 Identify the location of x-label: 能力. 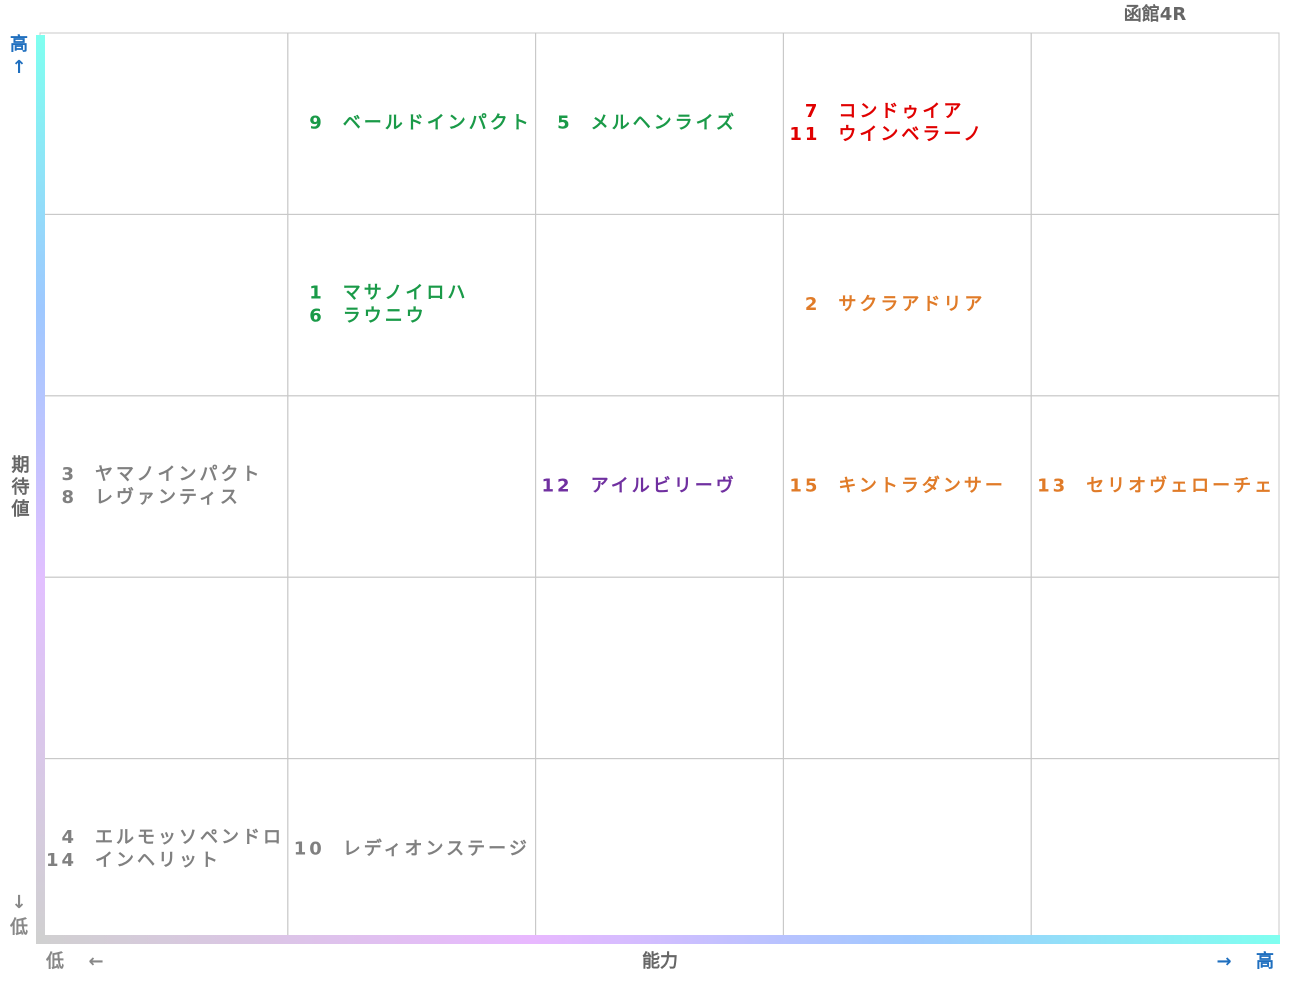
(660, 961).